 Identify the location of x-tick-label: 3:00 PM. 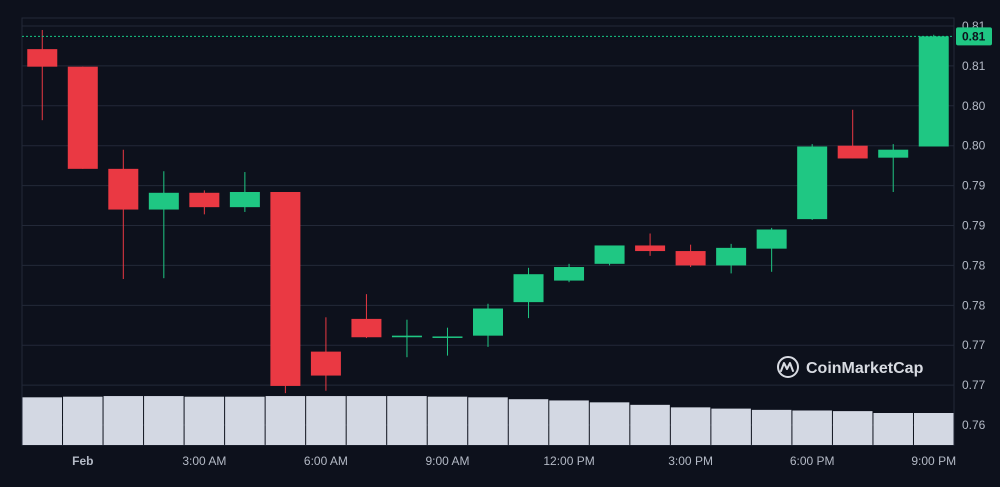
(690, 461).